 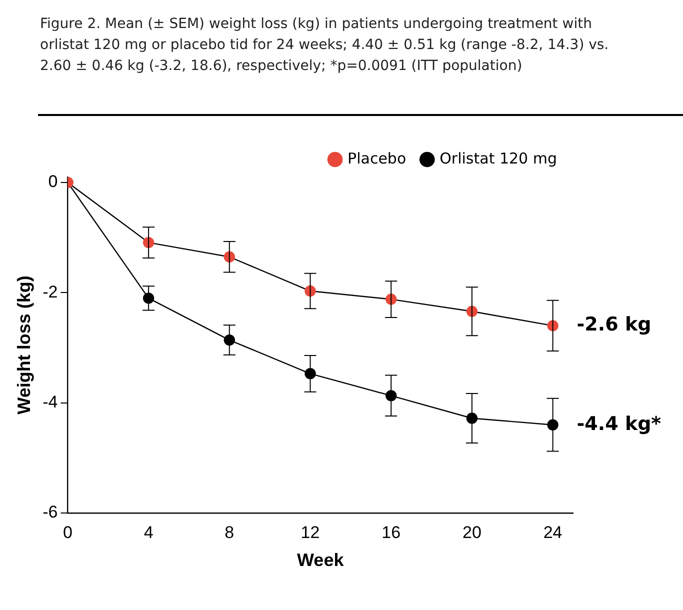 What do you see at coordinates (472, 532) in the screenshot?
I see `x-tick-label: 20` at bounding box center [472, 532].